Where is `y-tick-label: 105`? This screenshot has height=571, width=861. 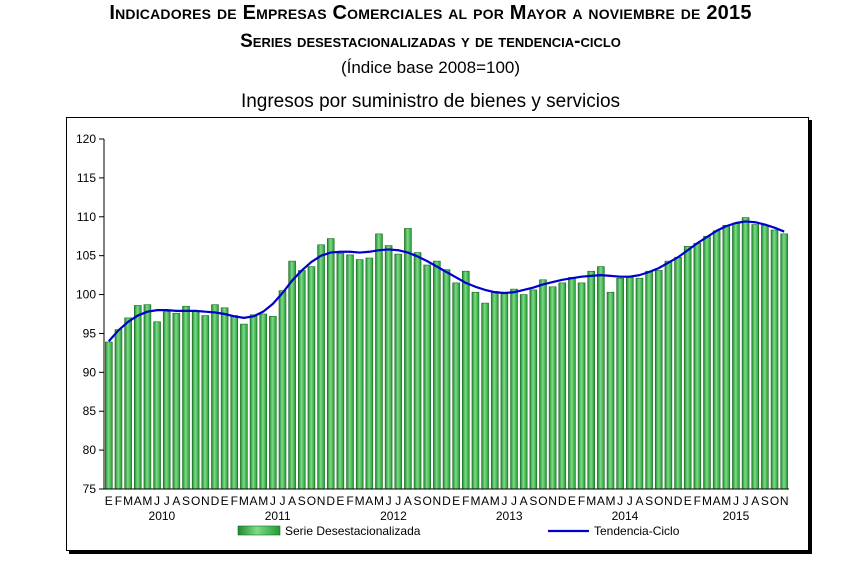
y-tick-label: 105 is located at coordinates (86, 256).